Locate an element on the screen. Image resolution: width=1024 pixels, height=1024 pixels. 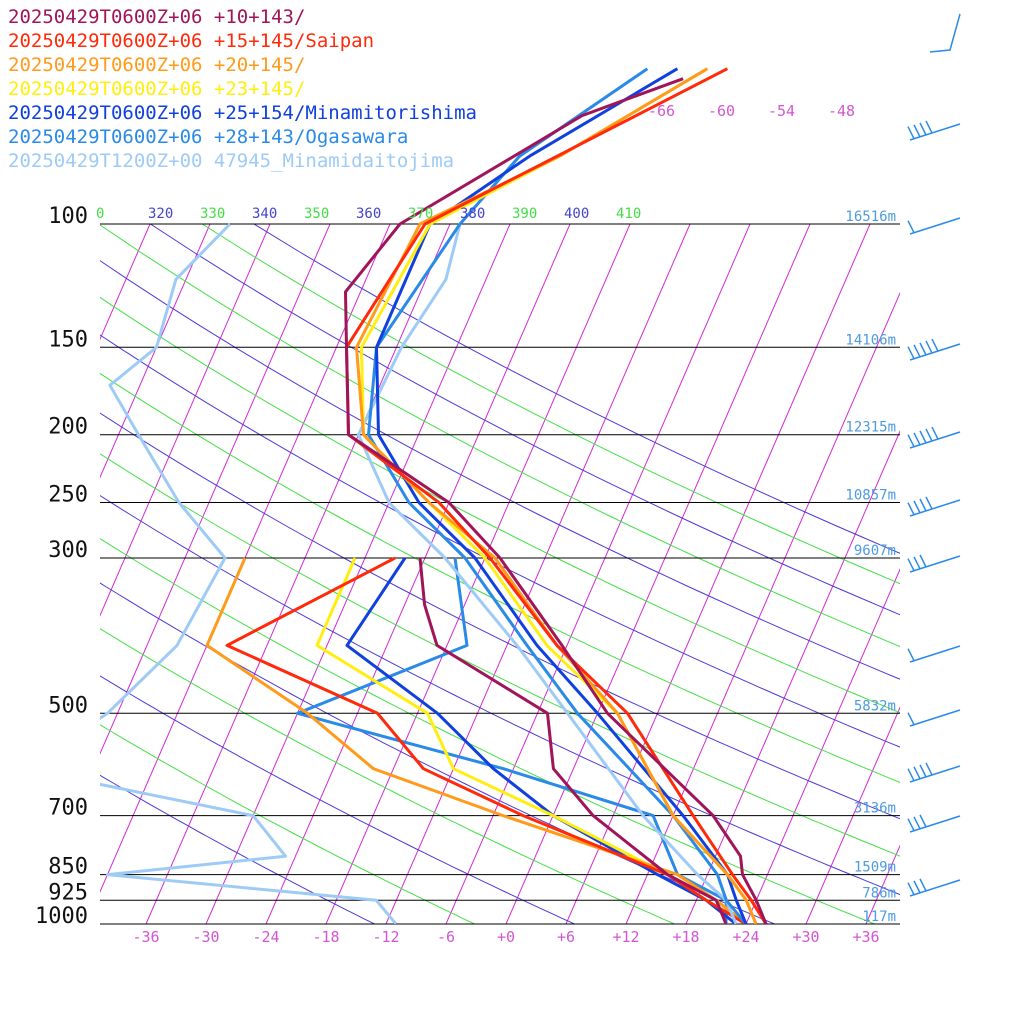
pressure-label-1000: 1000 is located at coordinates (61, 916).